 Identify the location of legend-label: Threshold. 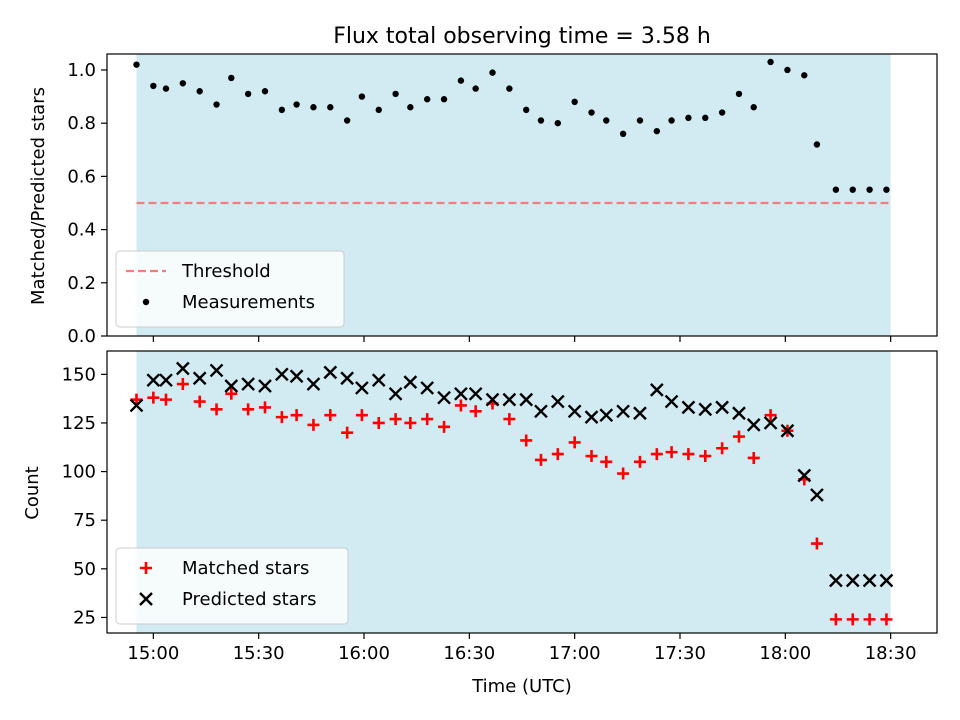
(226, 271).